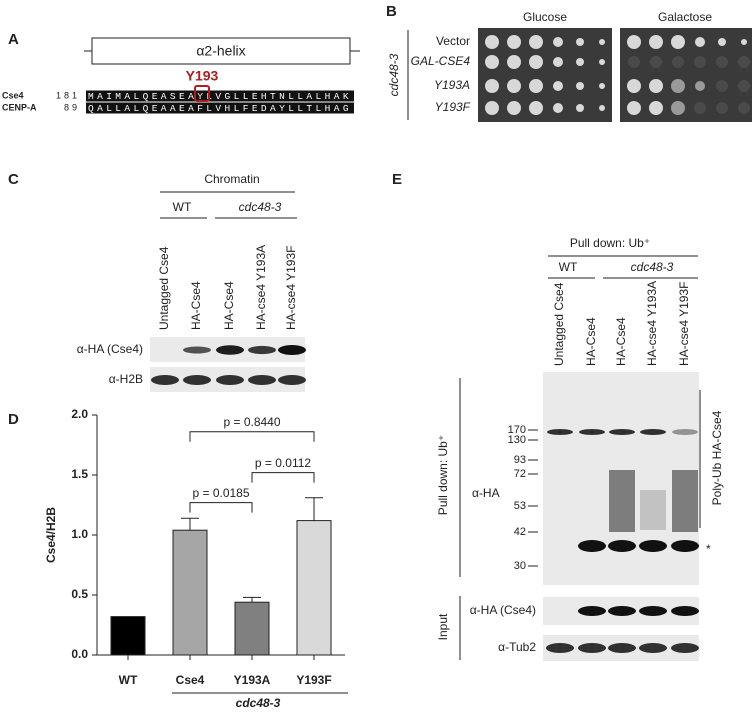 This screenshot has width=756, height=712. What do you see at coordinates (79, 594) in the screenshot?
I see `y-tick-label: 0.5` at bounding box center [79, 594].